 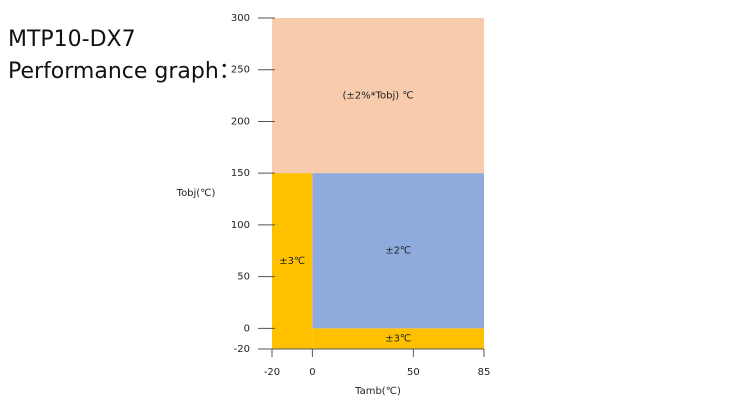 What do you see at coordinates (377, 391) in the screenshot?
I see `x-axis-label: Tamb(℃)` at bounding box center [377, 391].